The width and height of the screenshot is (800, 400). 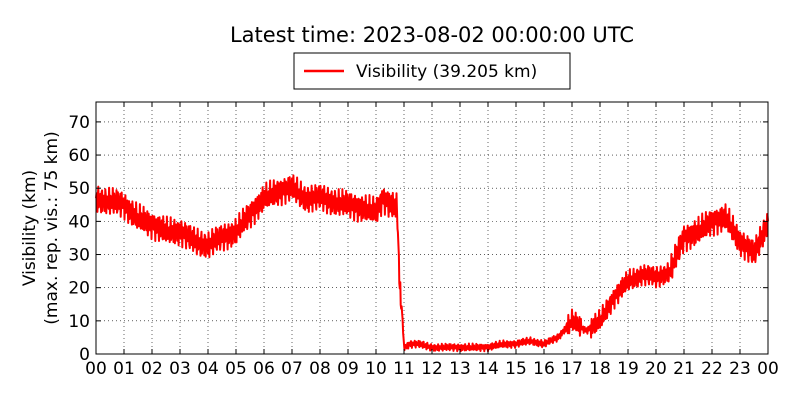 I want to click on x-tick-label: 09, so click(x=348, y=369).